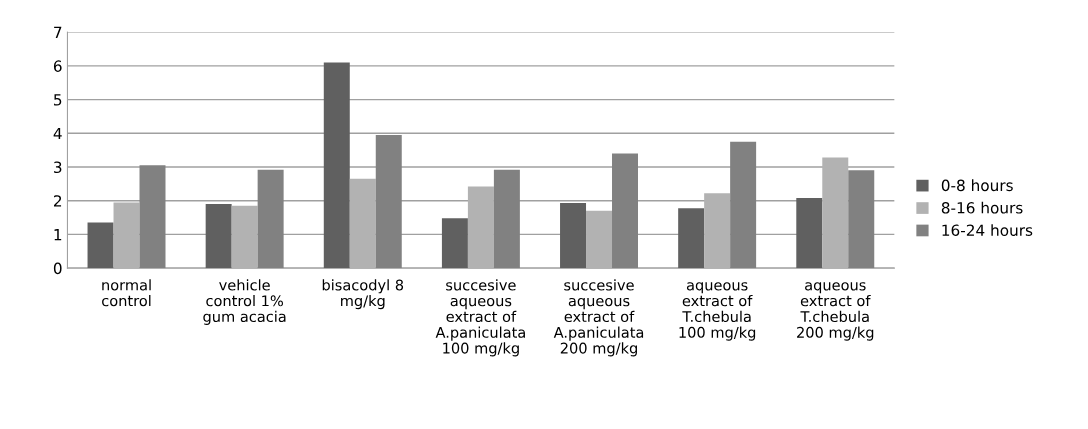 The width and height of the screenshot is (1088, 429). Describe the element at coordinates (57, 268) in the screenshot. I see `y-tick-label: 0` at that location.